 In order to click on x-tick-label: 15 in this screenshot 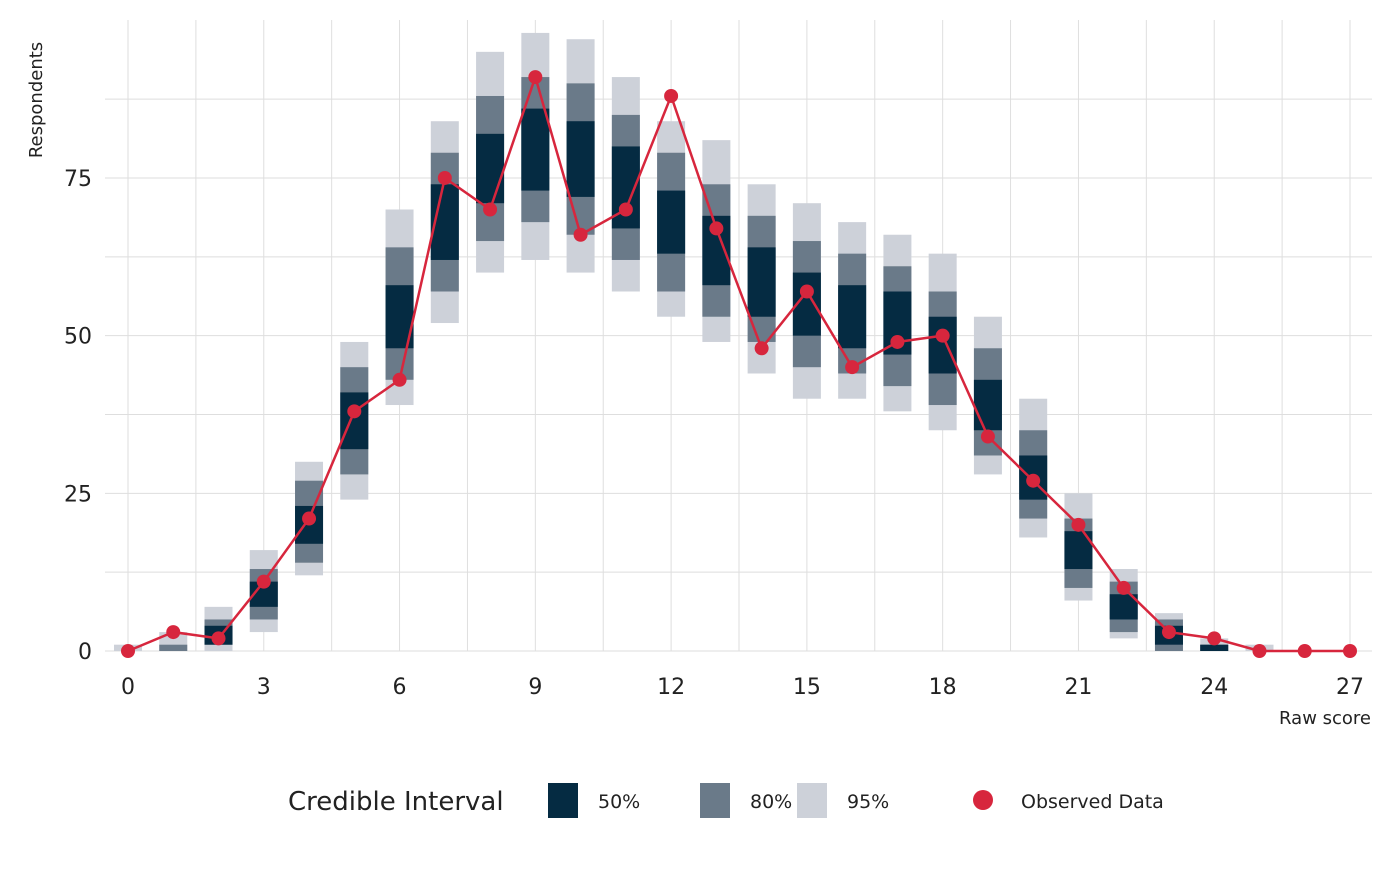, I will do `click(807, 687)`.